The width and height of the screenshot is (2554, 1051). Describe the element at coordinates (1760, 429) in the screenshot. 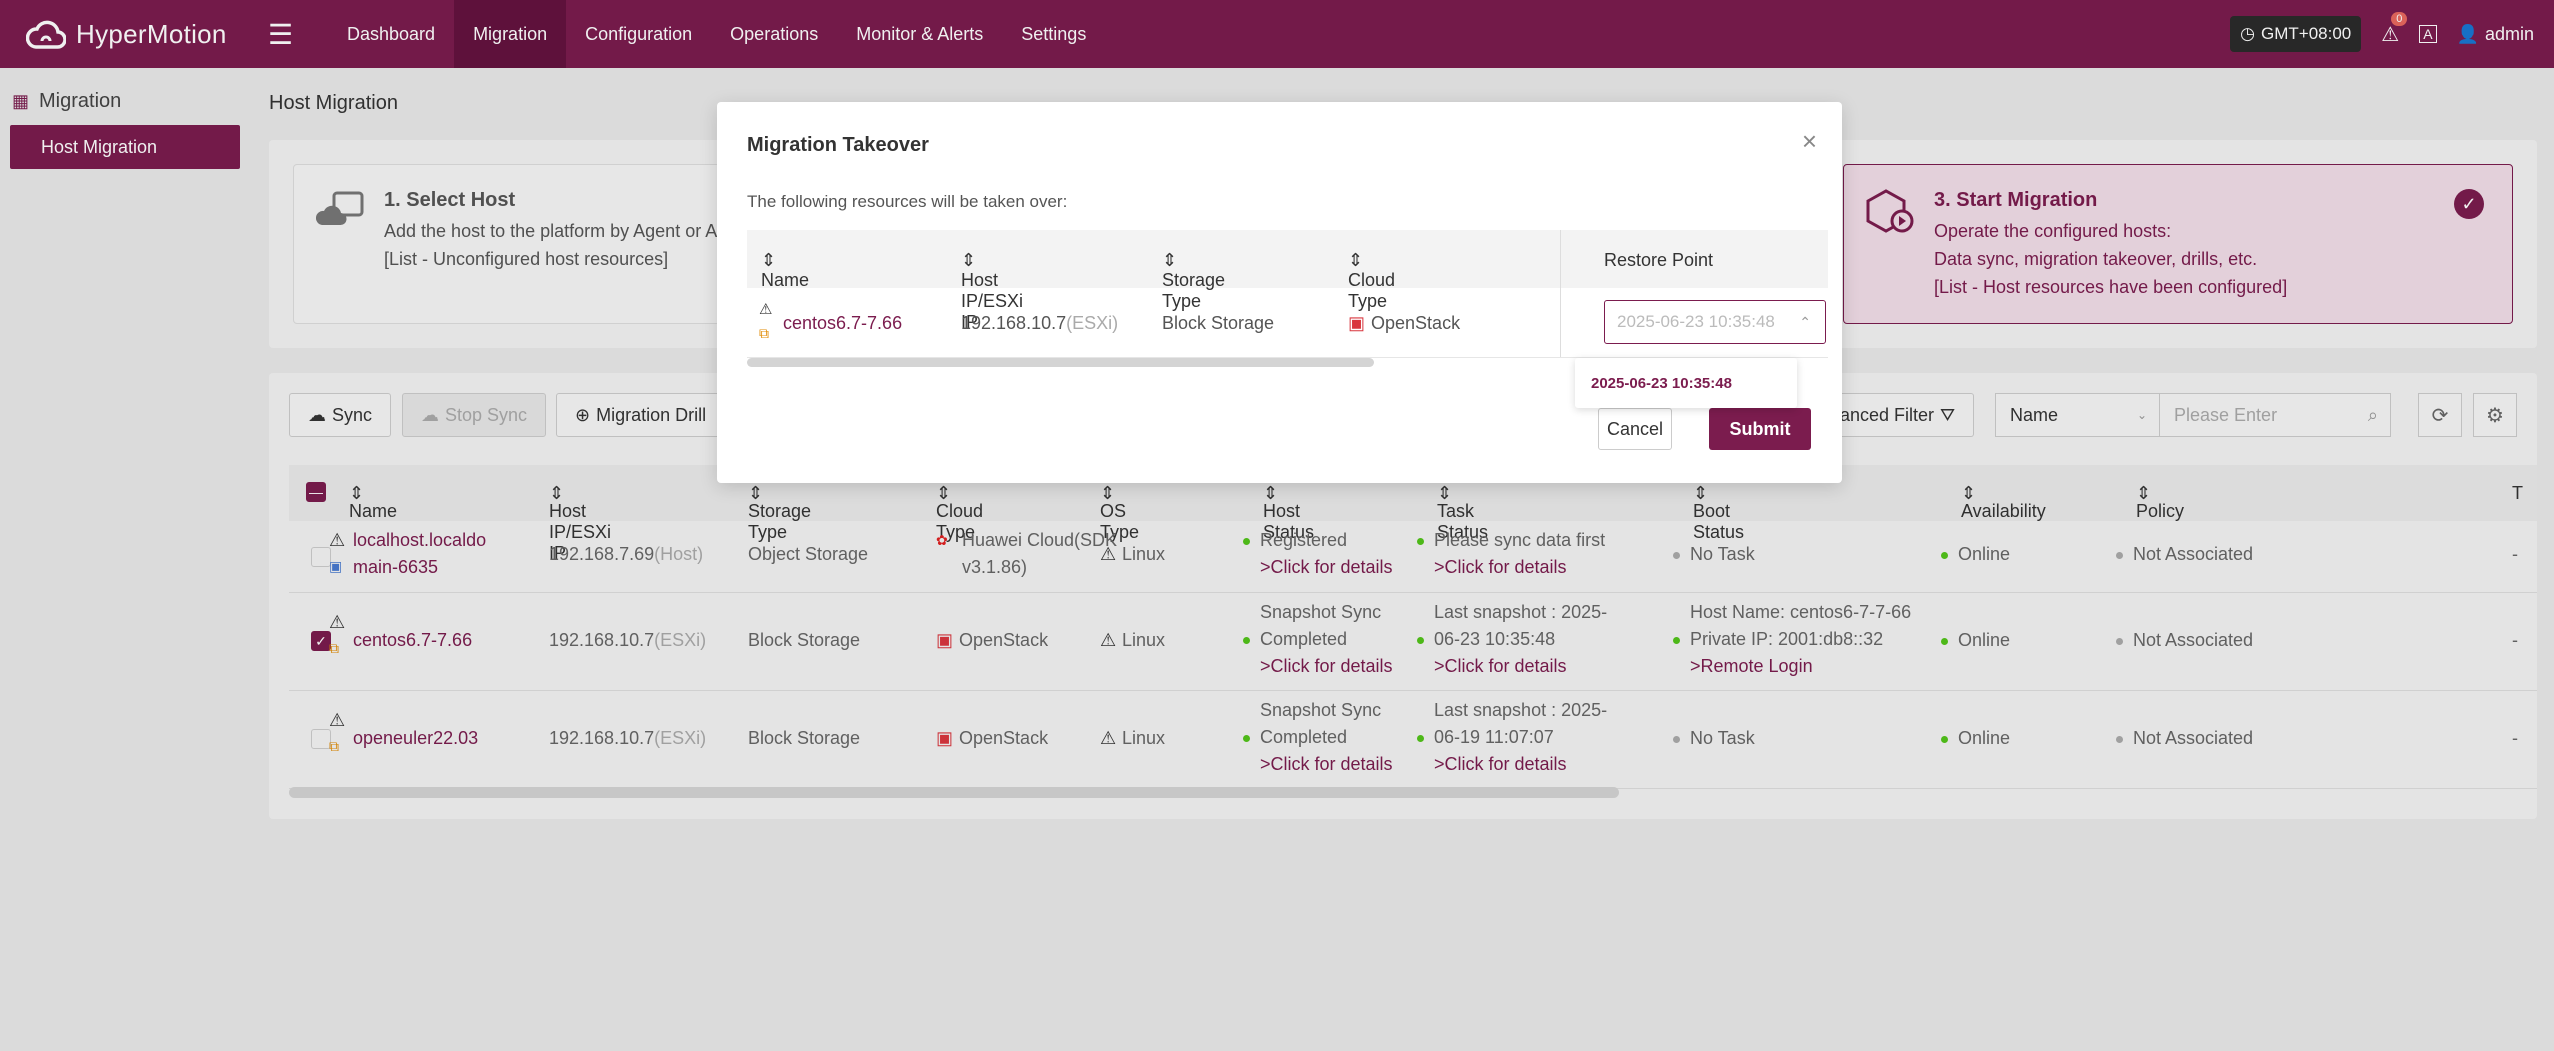

I see `submit-button: Submit` at that location.